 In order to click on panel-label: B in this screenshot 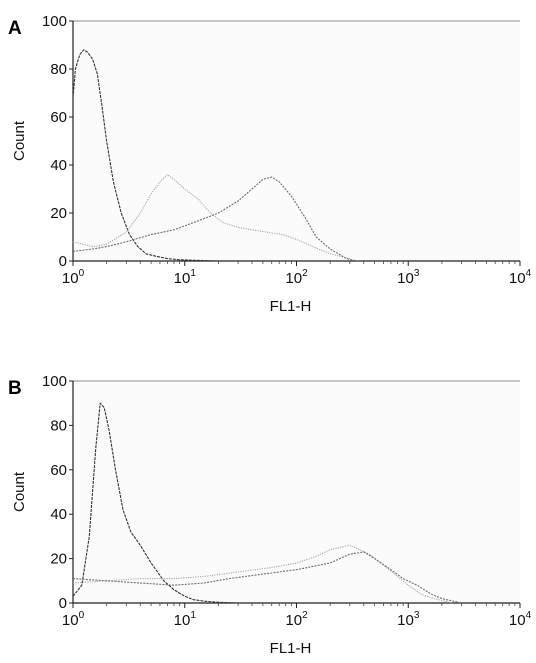, I will do `click(15, 388)`.